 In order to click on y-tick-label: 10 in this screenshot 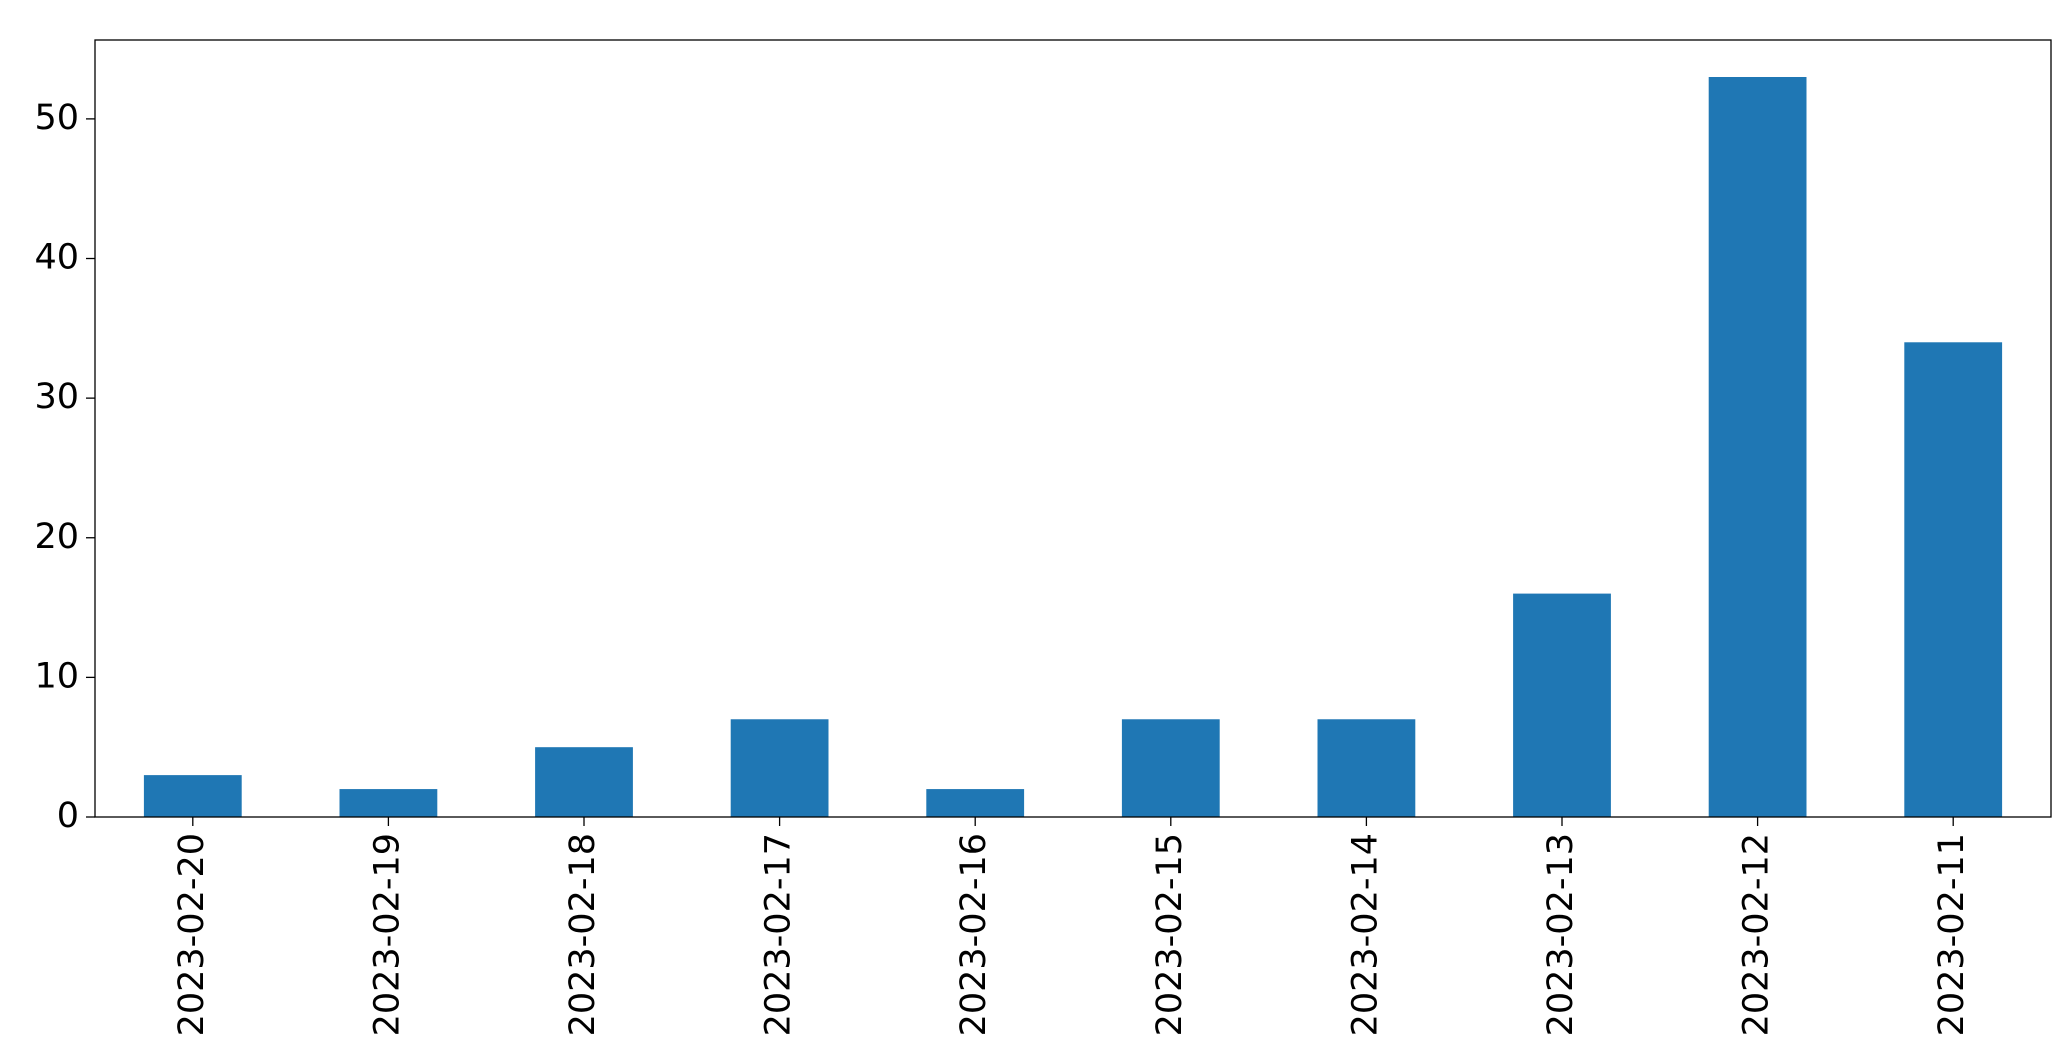, I will do `click(56, 676)`.